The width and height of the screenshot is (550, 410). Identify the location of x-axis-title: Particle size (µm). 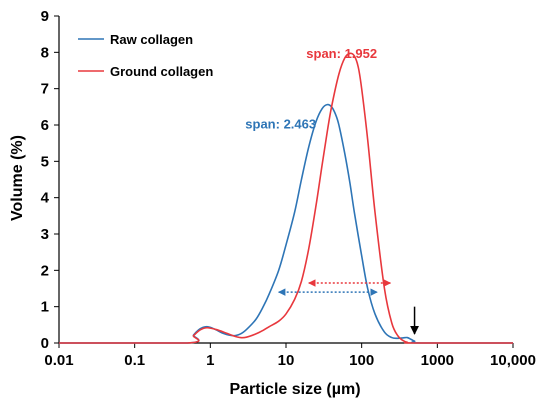
(294, 389).